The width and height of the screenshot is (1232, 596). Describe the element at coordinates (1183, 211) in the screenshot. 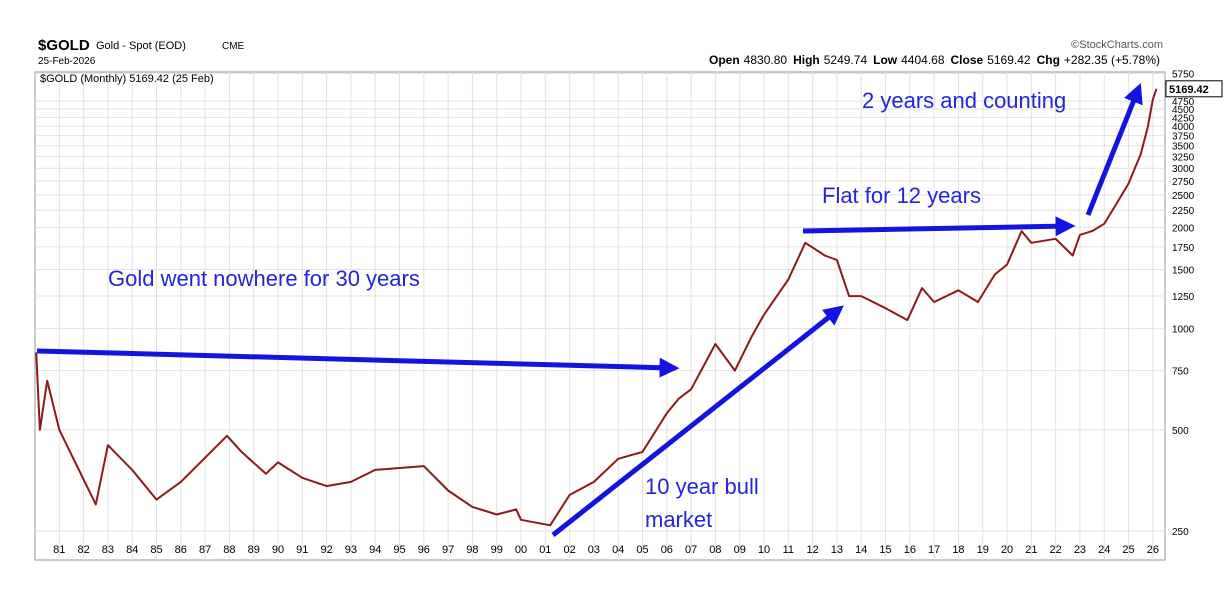

I see `y-tick-label: 2250` at that location.